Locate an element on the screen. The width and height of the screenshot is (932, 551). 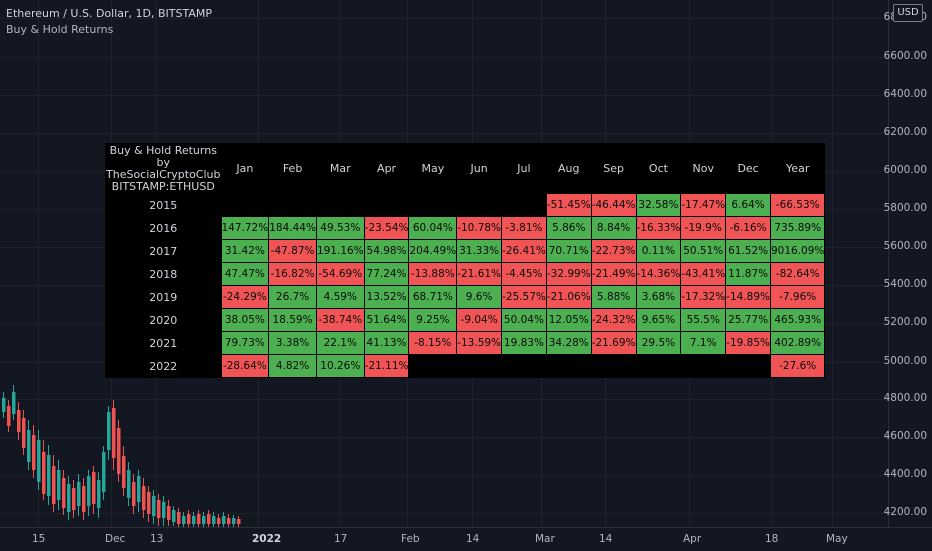
time-label: Dec is located at coordinates (115, 539).